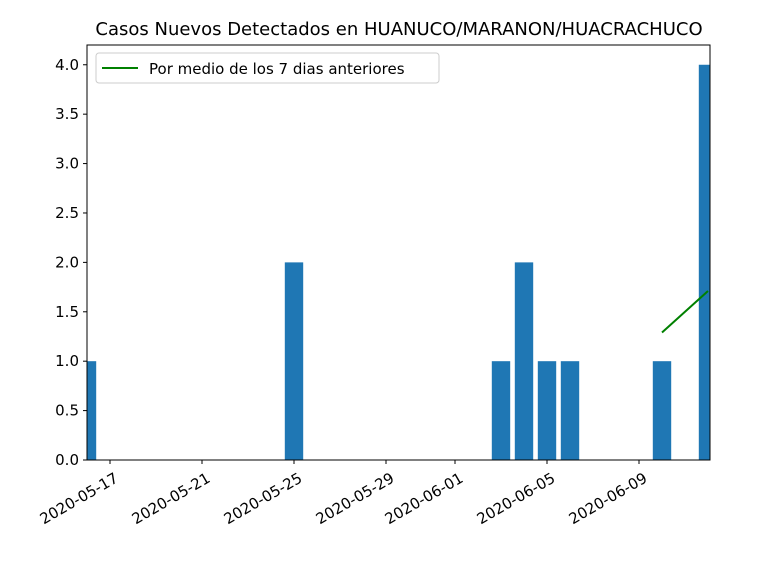 Image resolution: width=768 pixels, height=576 pixels. Describe the element at coordinates (67, 361) in the screenshot. I see `y-tick-label: 1.0` at that location.